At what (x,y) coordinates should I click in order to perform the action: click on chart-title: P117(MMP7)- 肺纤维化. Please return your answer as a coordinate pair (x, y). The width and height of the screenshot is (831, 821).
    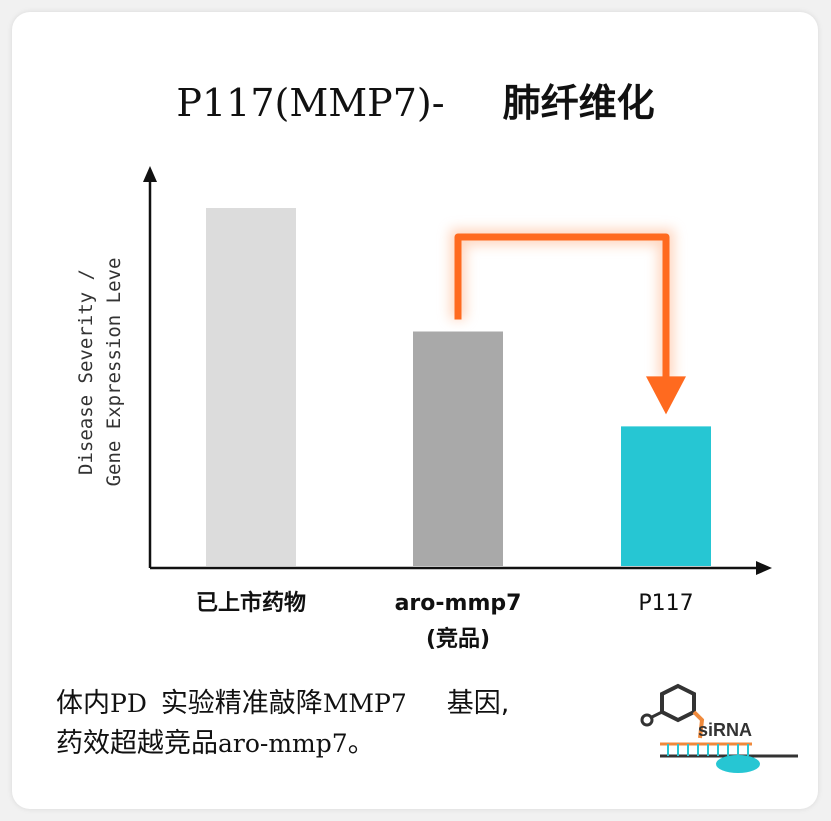
    Looking at the image, I should click on (415, 99).